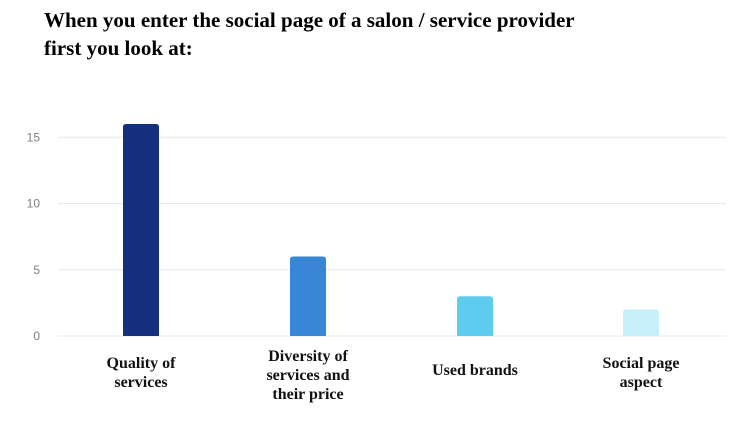 The height and width of the screenshot is (426, 735). I want to click on x-category-label-4: Social page aspect, so click(641, 373).